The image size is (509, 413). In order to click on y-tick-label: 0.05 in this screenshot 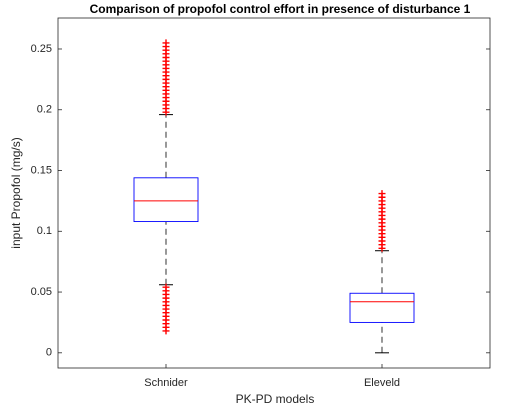, I will do `click(41, 292)`.